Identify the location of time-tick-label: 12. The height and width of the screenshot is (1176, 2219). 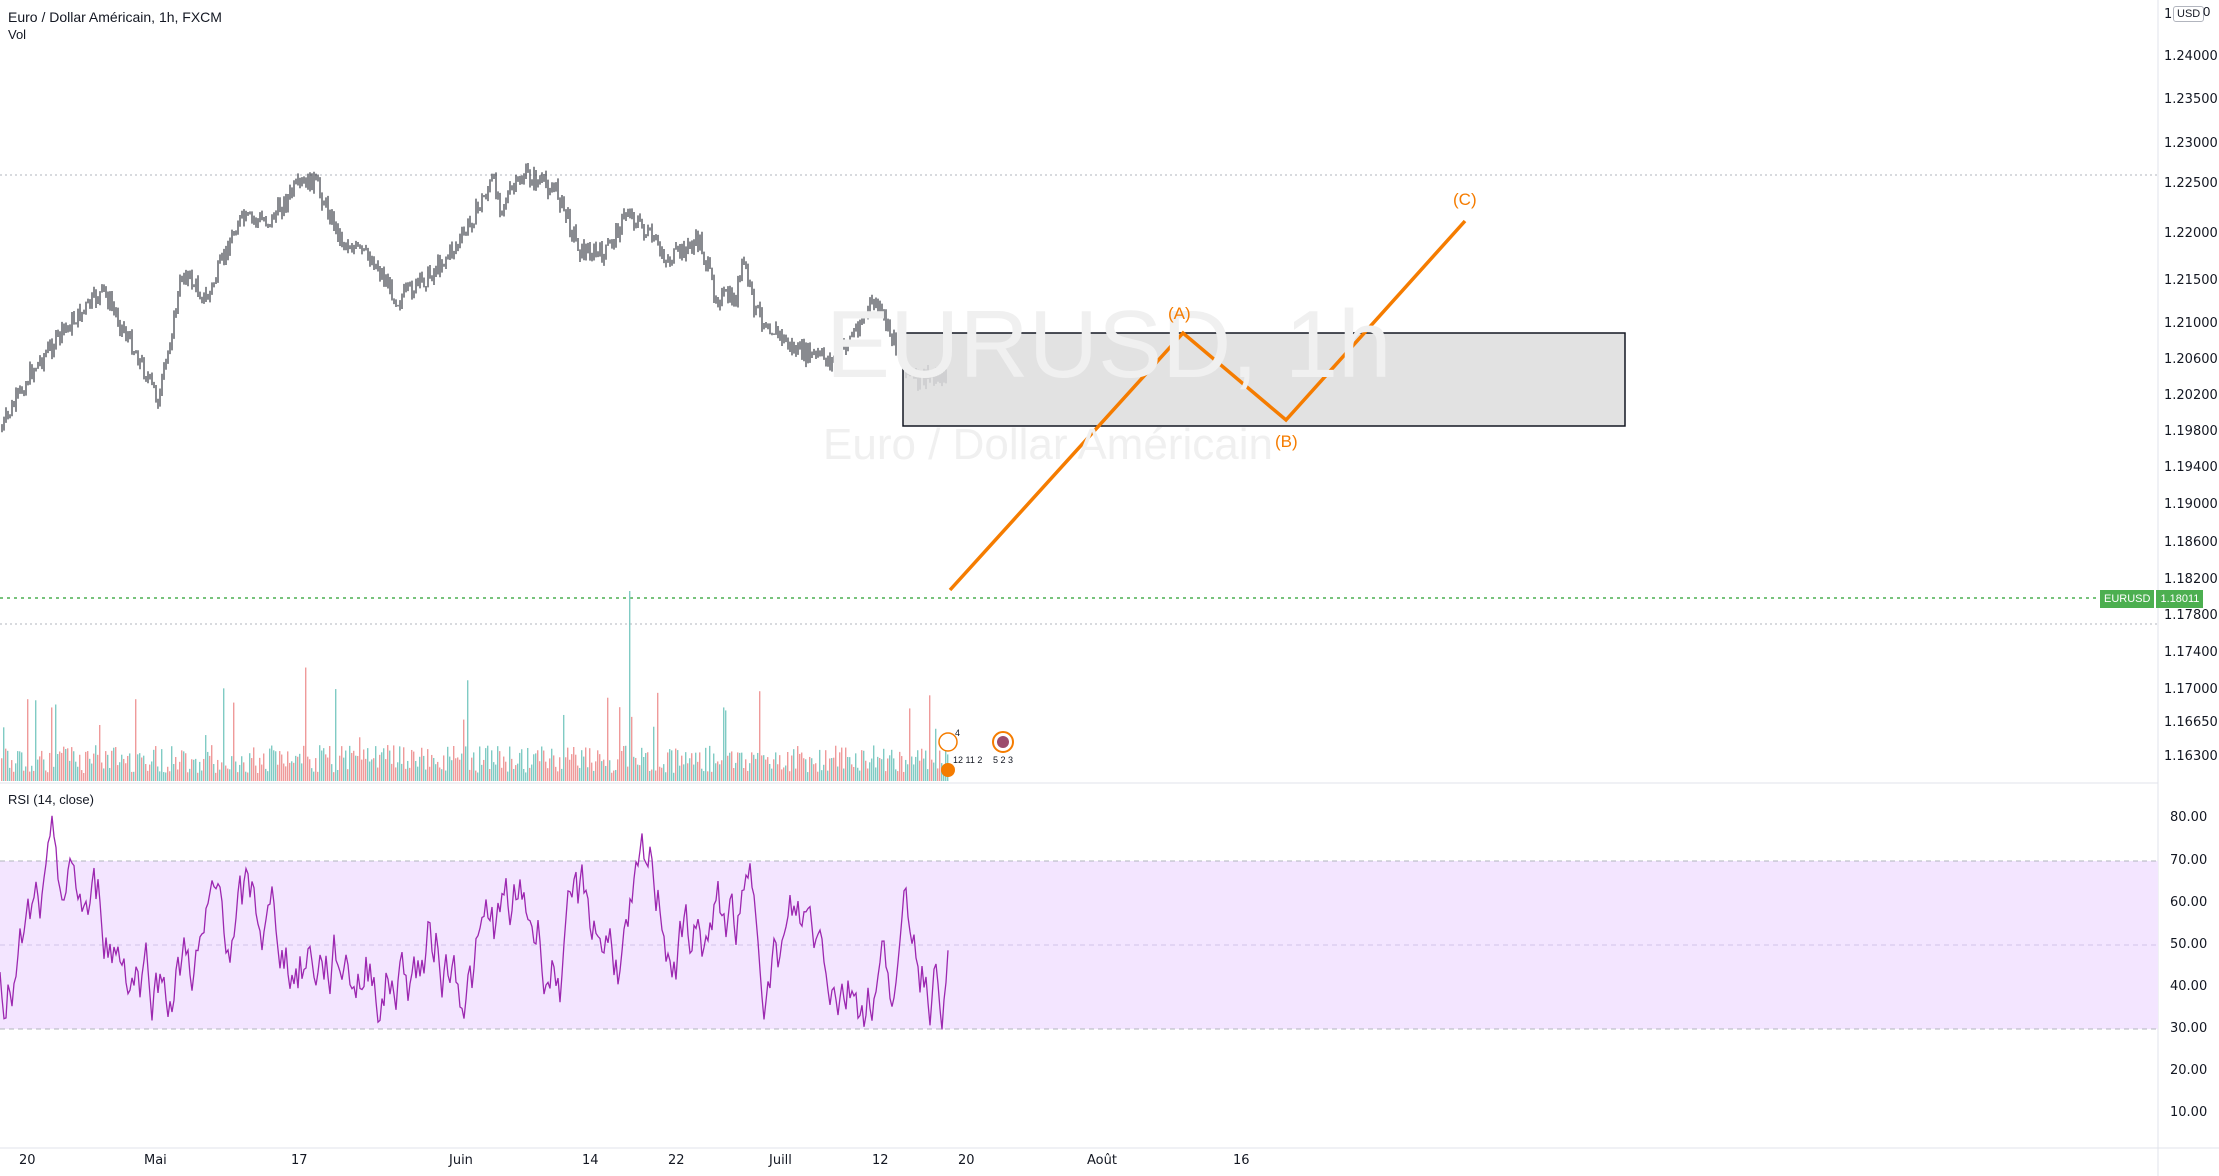
(880, 1160).